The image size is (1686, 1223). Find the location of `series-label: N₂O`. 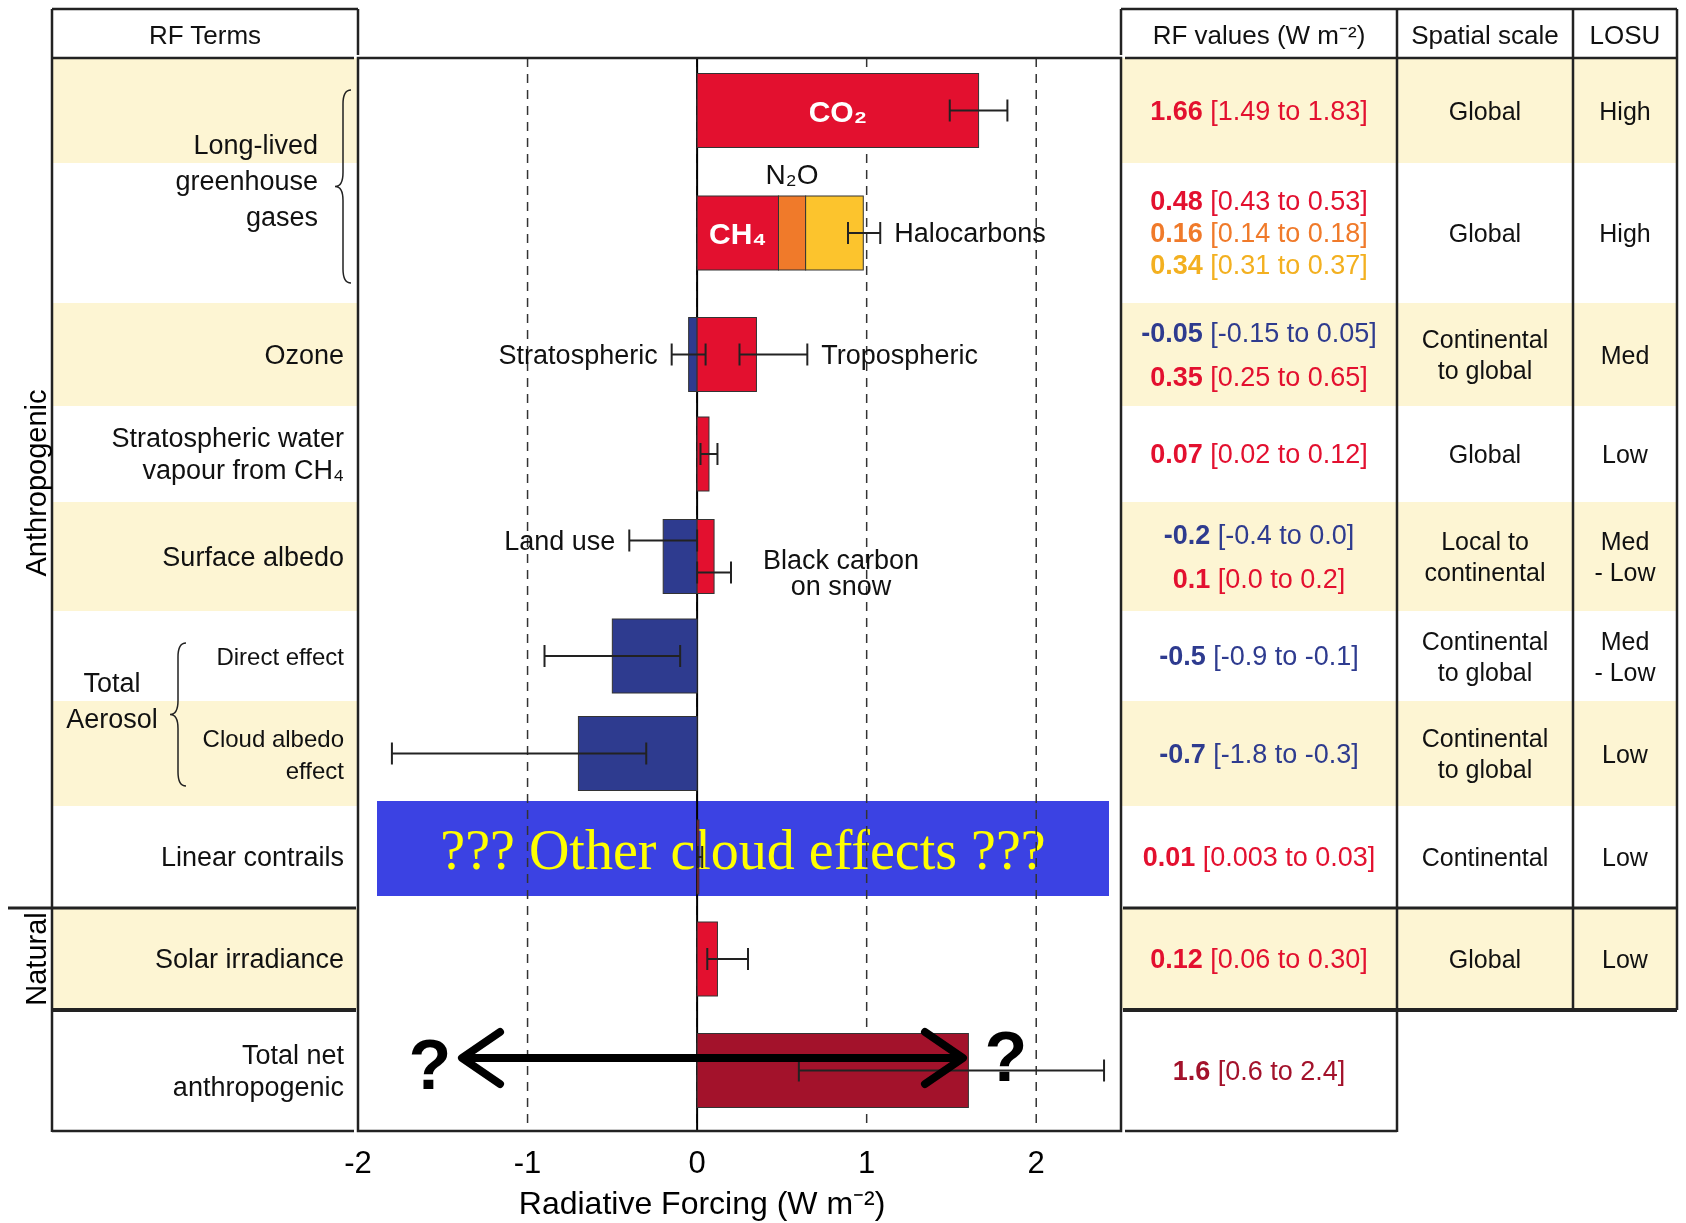

series-label: N₂O is located at coordinates (792, 174).